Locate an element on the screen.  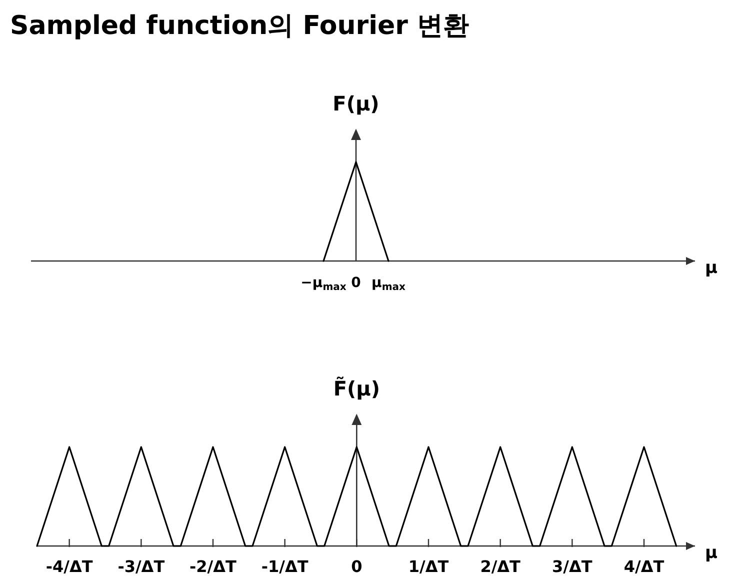
ylabel: F(μ) is located at coordinates (356, 103).